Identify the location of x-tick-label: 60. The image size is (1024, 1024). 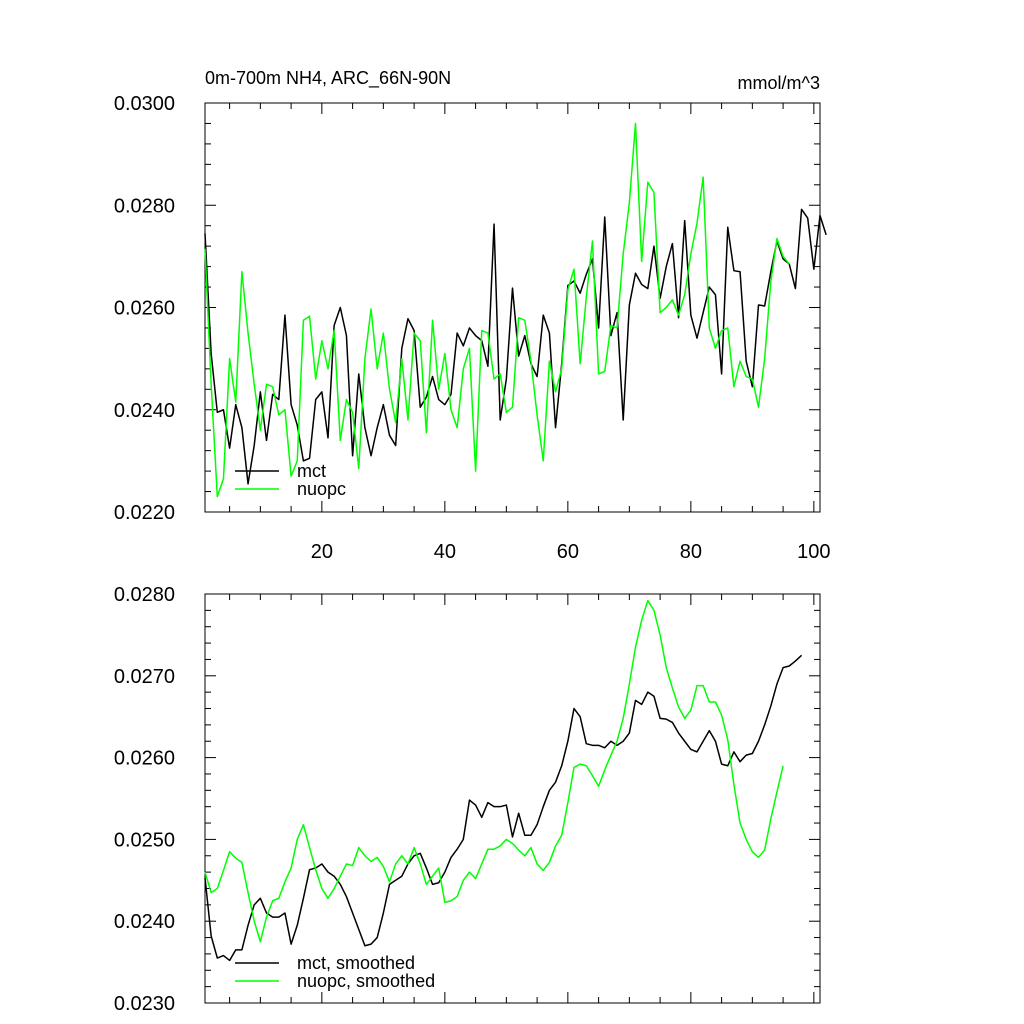
(568, 552).